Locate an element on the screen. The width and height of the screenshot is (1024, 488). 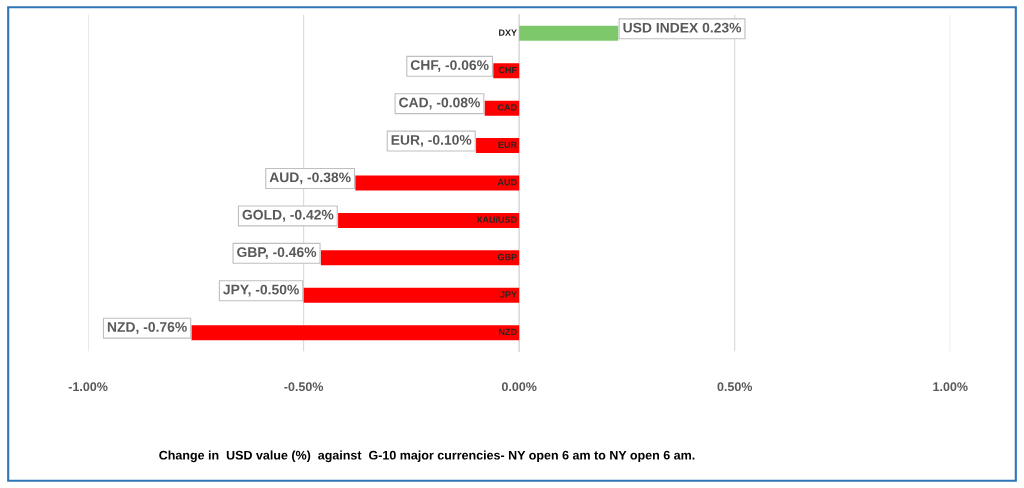
text: Change in USD value (%) against G-10 major currencies- NY open 6 am to NY open 6 am. is located at coordinates (427, 456).